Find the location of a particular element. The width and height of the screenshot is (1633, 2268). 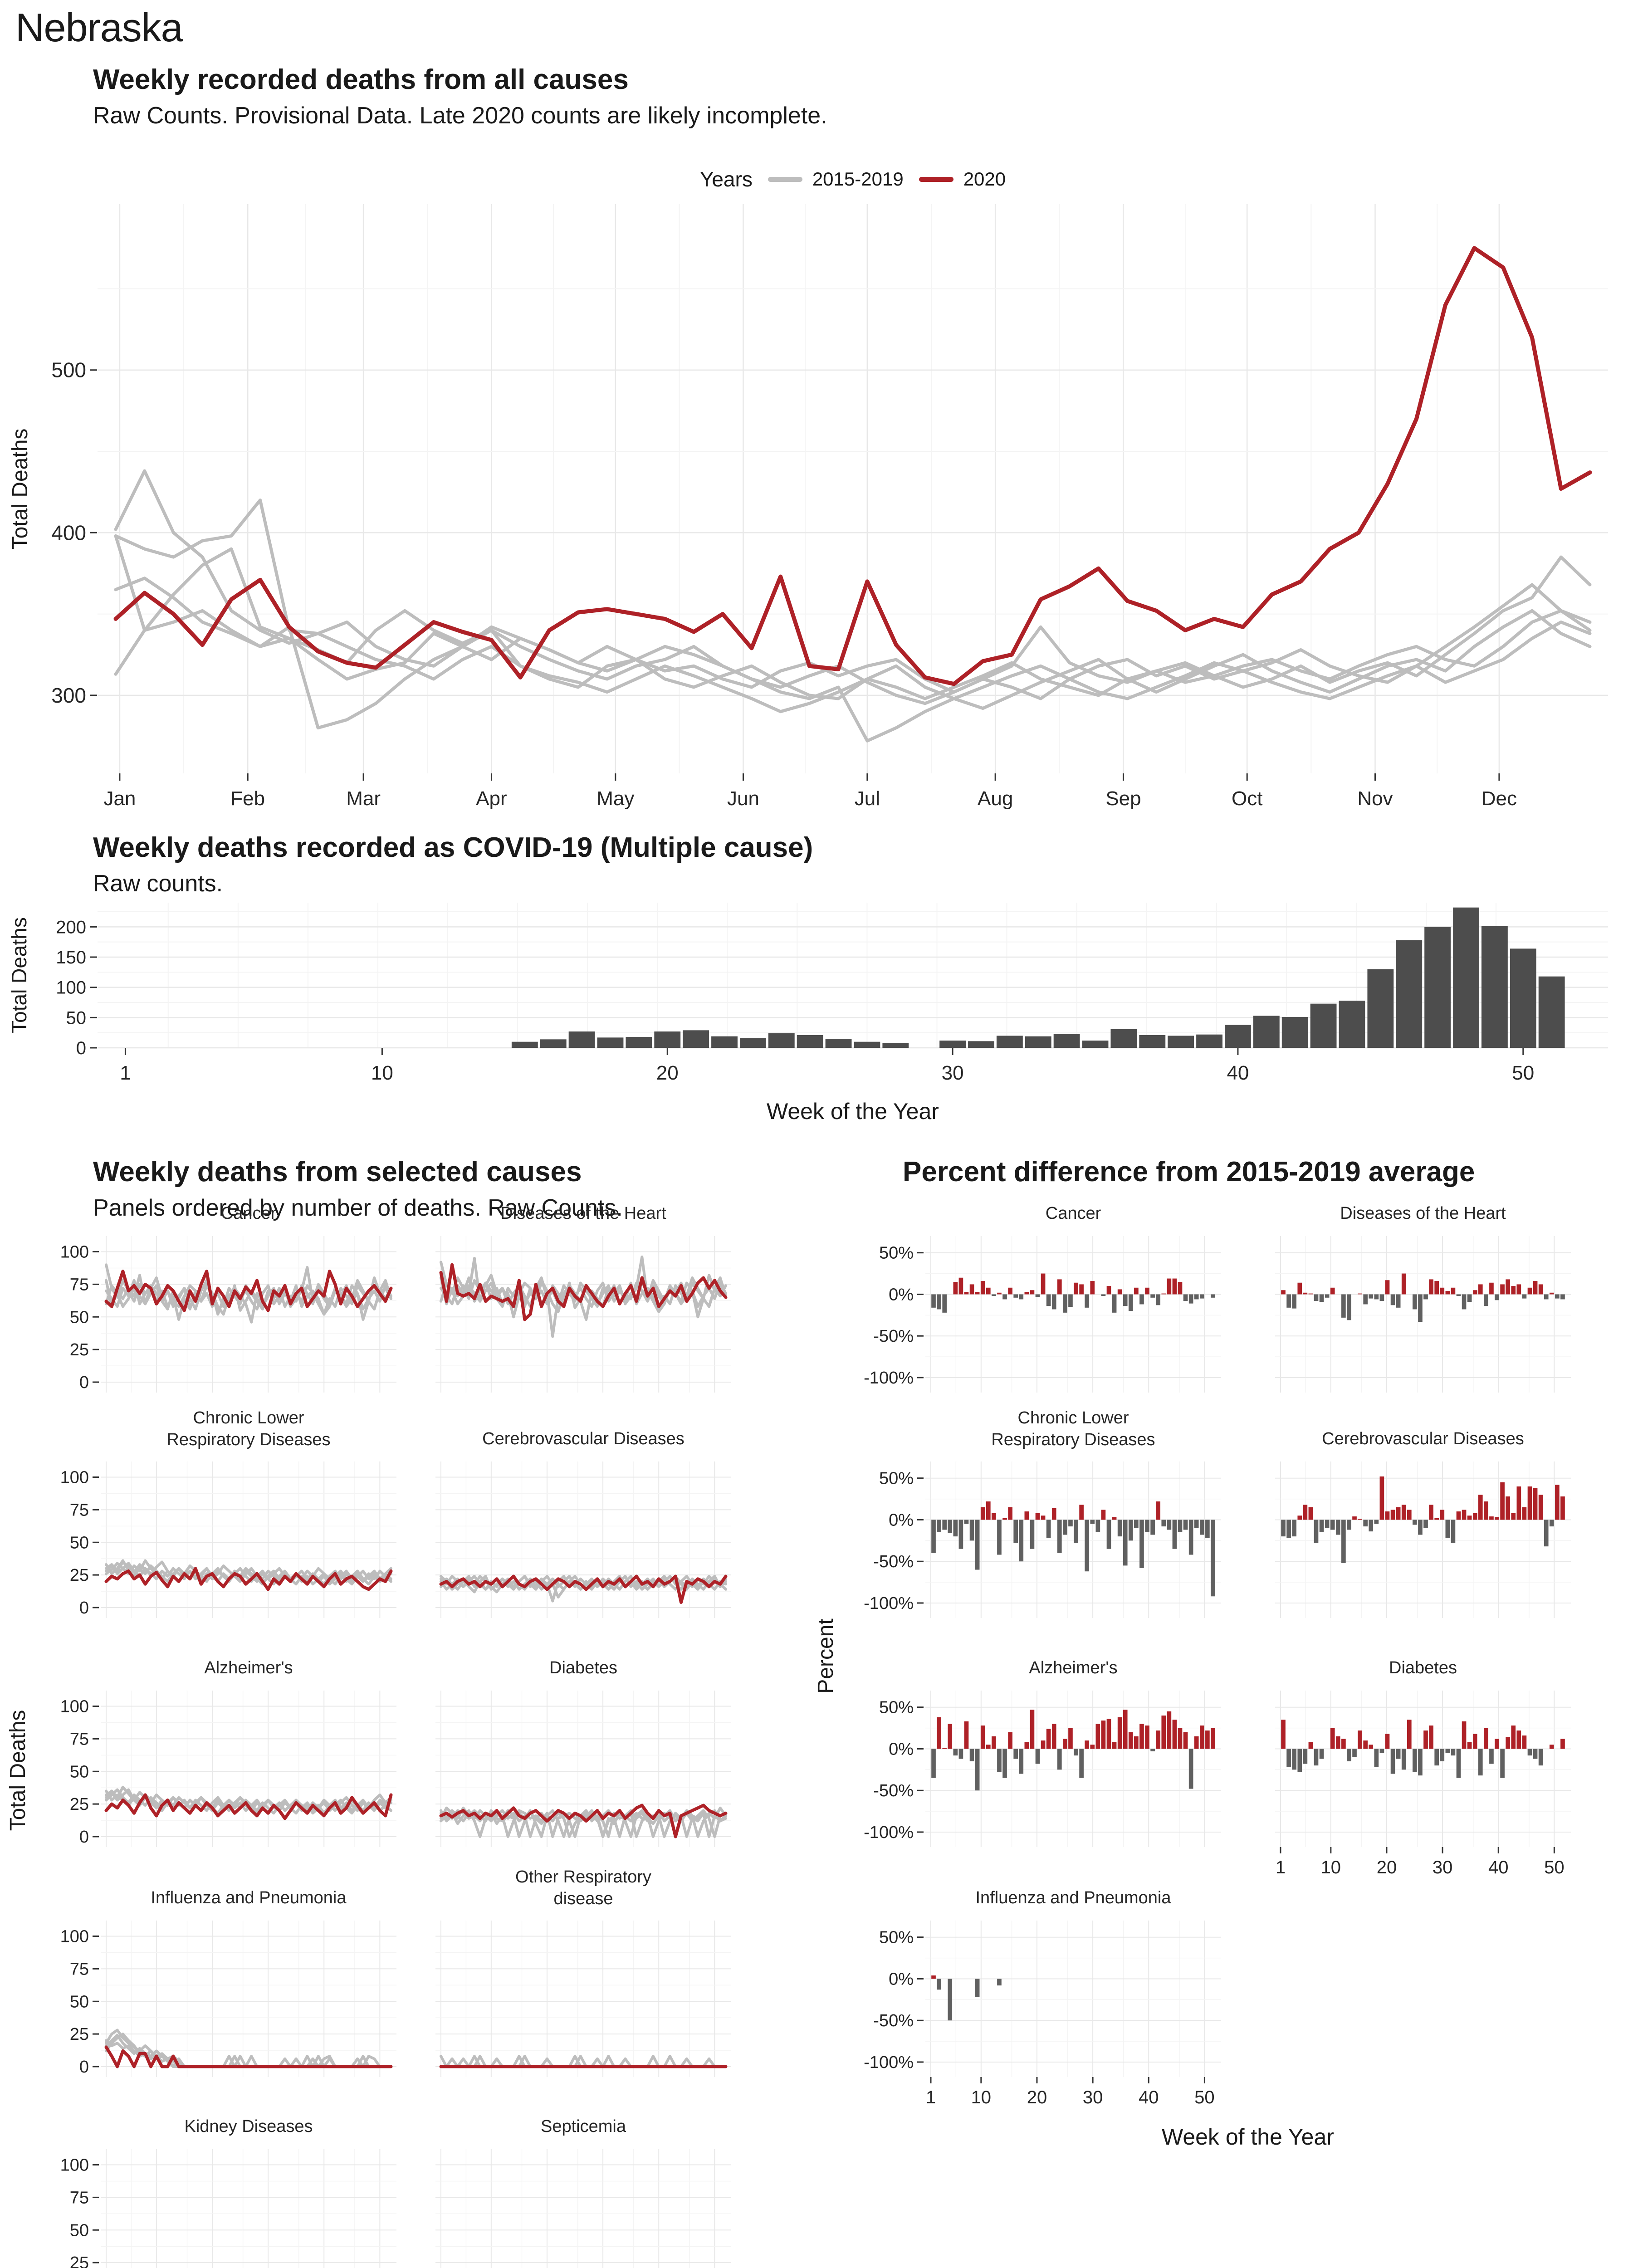

svg-text: 500 is located at coordinates (68, 370).